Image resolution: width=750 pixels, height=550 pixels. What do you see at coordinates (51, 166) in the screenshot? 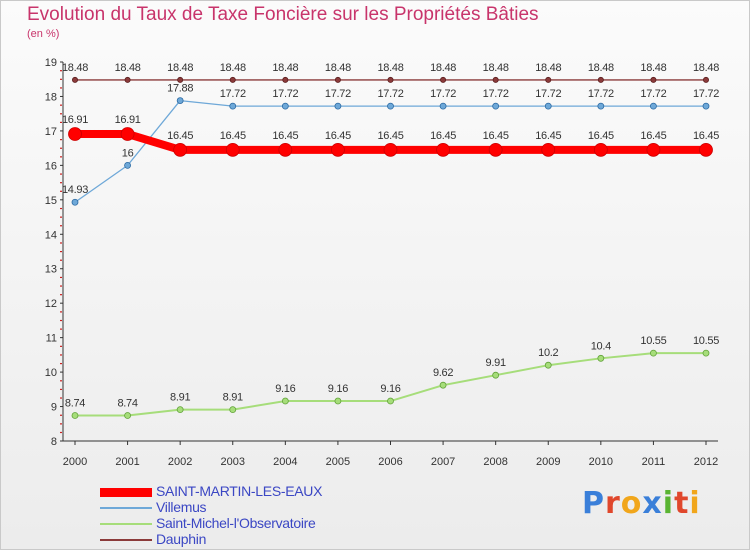
I see `y-tick-label: 16` at bounding box center [51, 166].